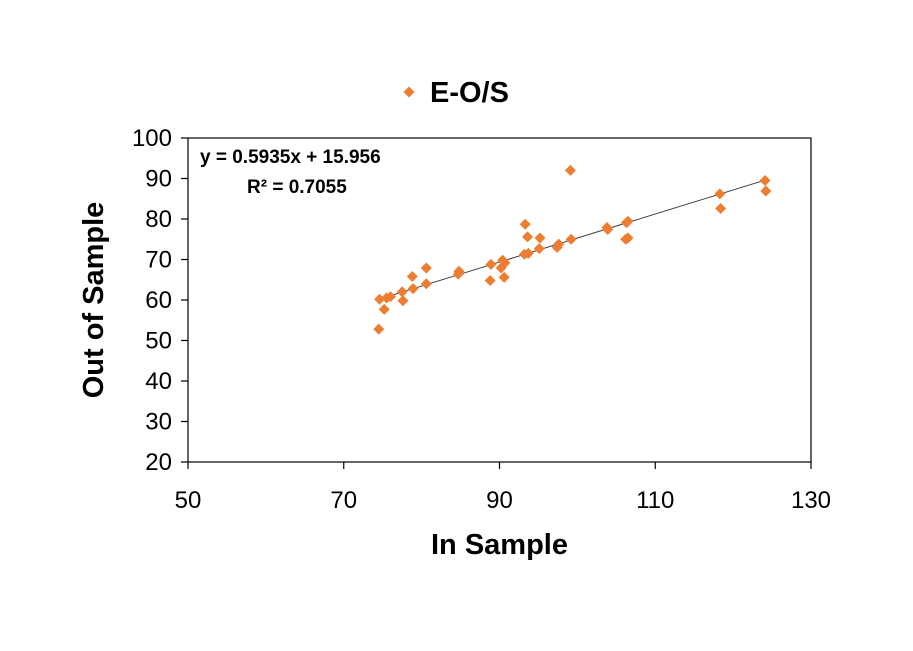 The height and width of the screenshot is (651, 913). Describe the element at coordinates (811, 500) in the screenshot. I see `x-tick-label: 130` at that location.